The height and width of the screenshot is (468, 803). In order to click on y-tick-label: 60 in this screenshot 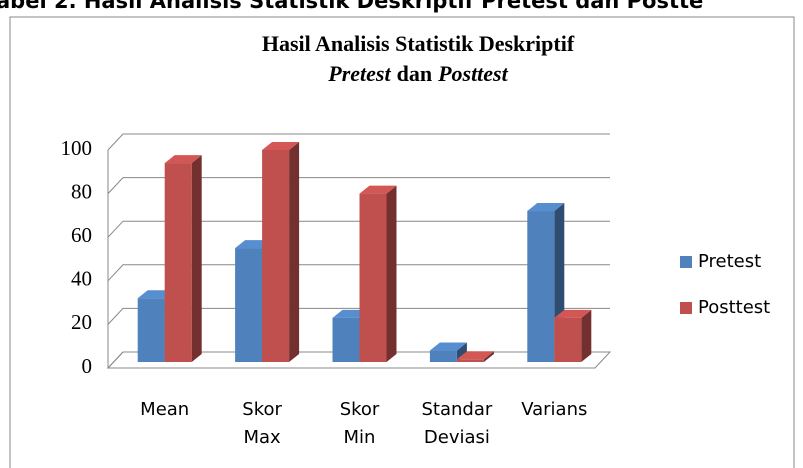, I will do `click(81, 235)`.